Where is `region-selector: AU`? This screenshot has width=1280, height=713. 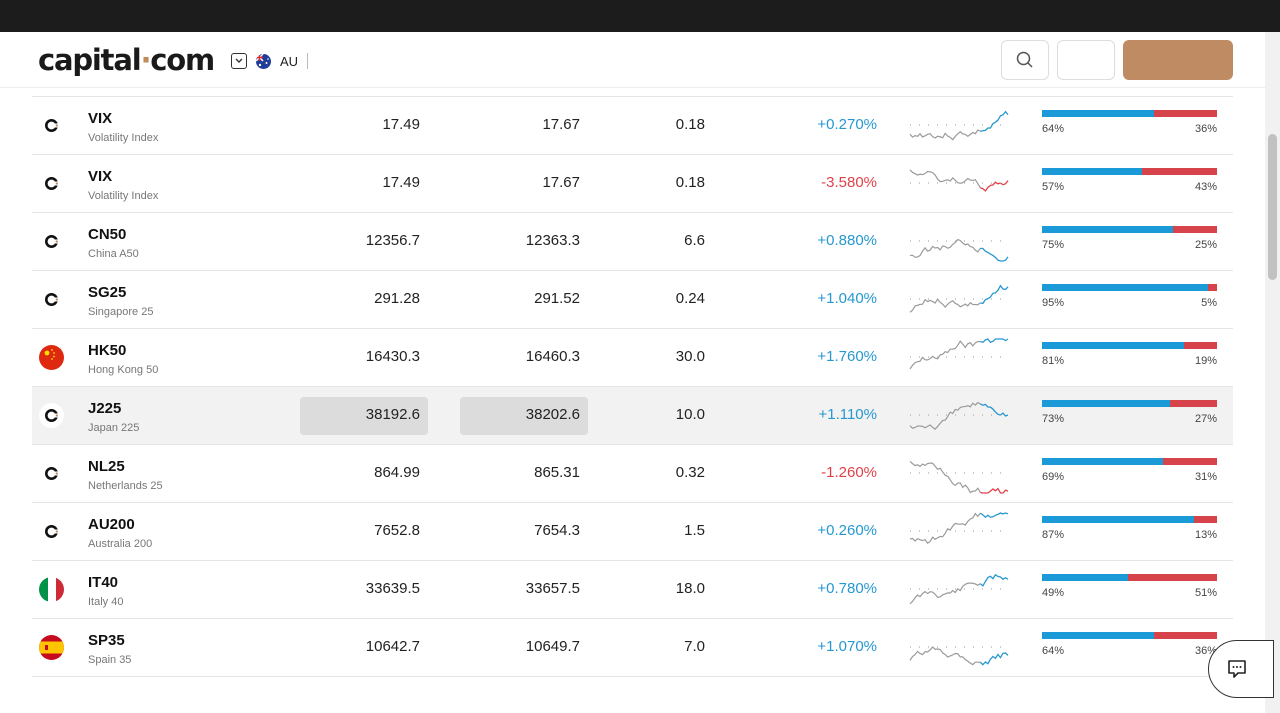
region-selector: AU is located at coordinates (270, 61).